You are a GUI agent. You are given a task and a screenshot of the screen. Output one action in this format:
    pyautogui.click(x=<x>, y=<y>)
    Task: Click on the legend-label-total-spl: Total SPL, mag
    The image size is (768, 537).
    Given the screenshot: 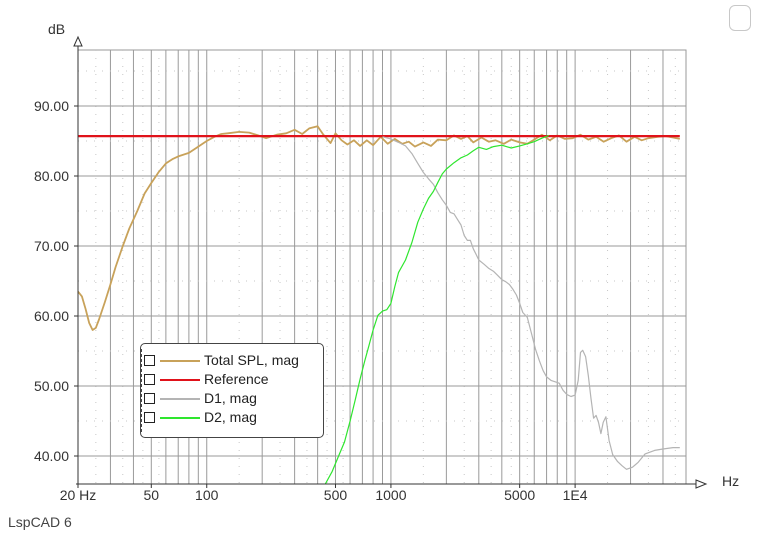 What is the action you would take?
    pyautogui.click(x=251, y=360)
    